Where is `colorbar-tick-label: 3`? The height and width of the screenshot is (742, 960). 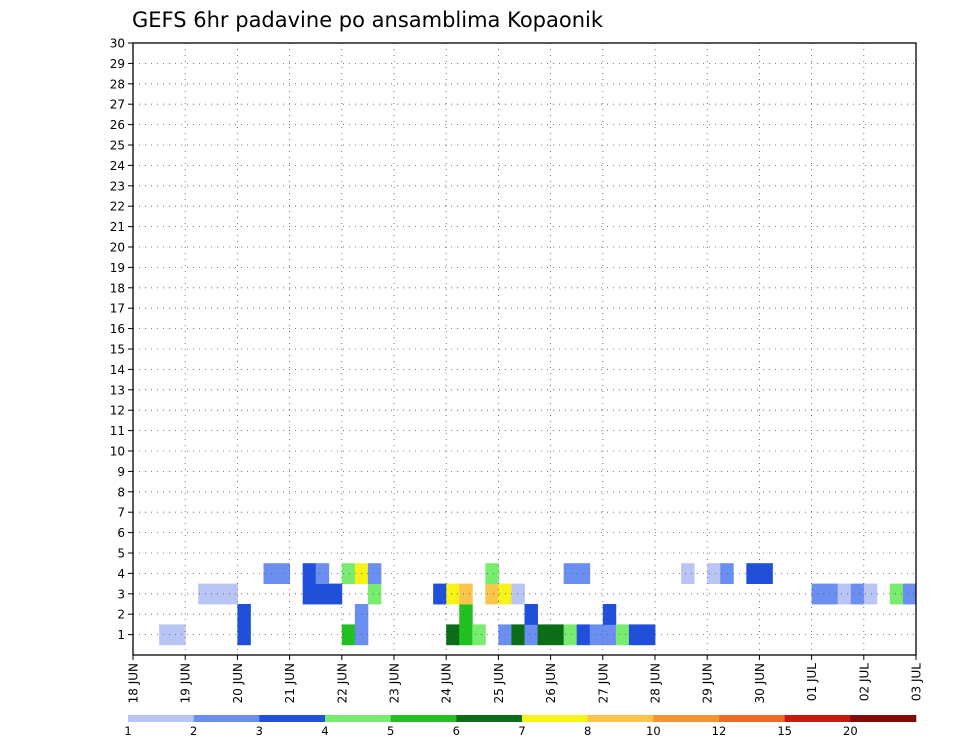 colorbar-tick-label: 3 is located at coordinates (259, 731).